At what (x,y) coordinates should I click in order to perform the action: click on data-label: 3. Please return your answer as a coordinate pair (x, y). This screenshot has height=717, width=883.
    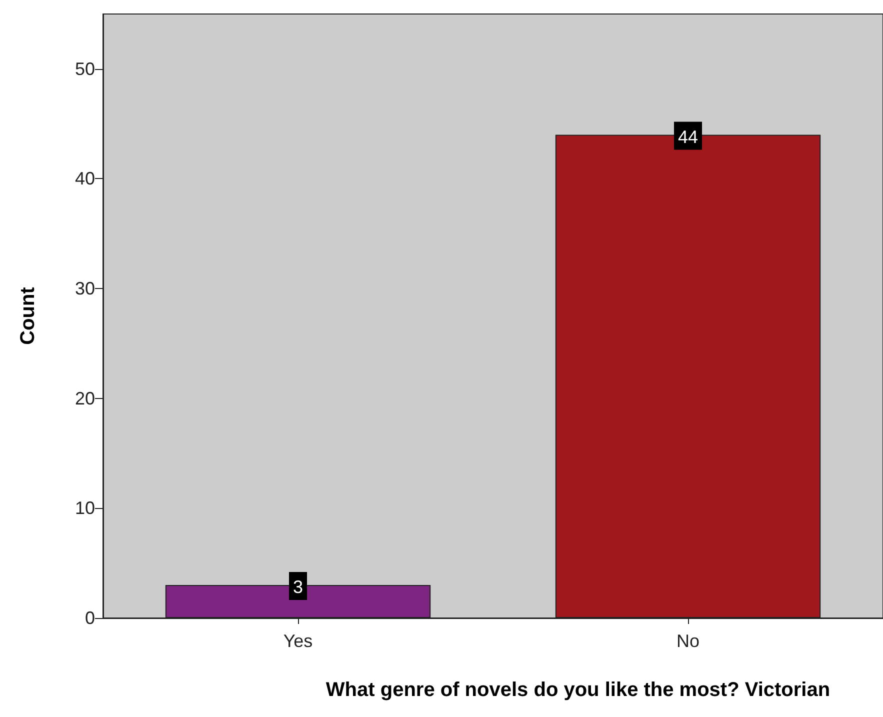
    Looking at the image, I should click on (298, 587).